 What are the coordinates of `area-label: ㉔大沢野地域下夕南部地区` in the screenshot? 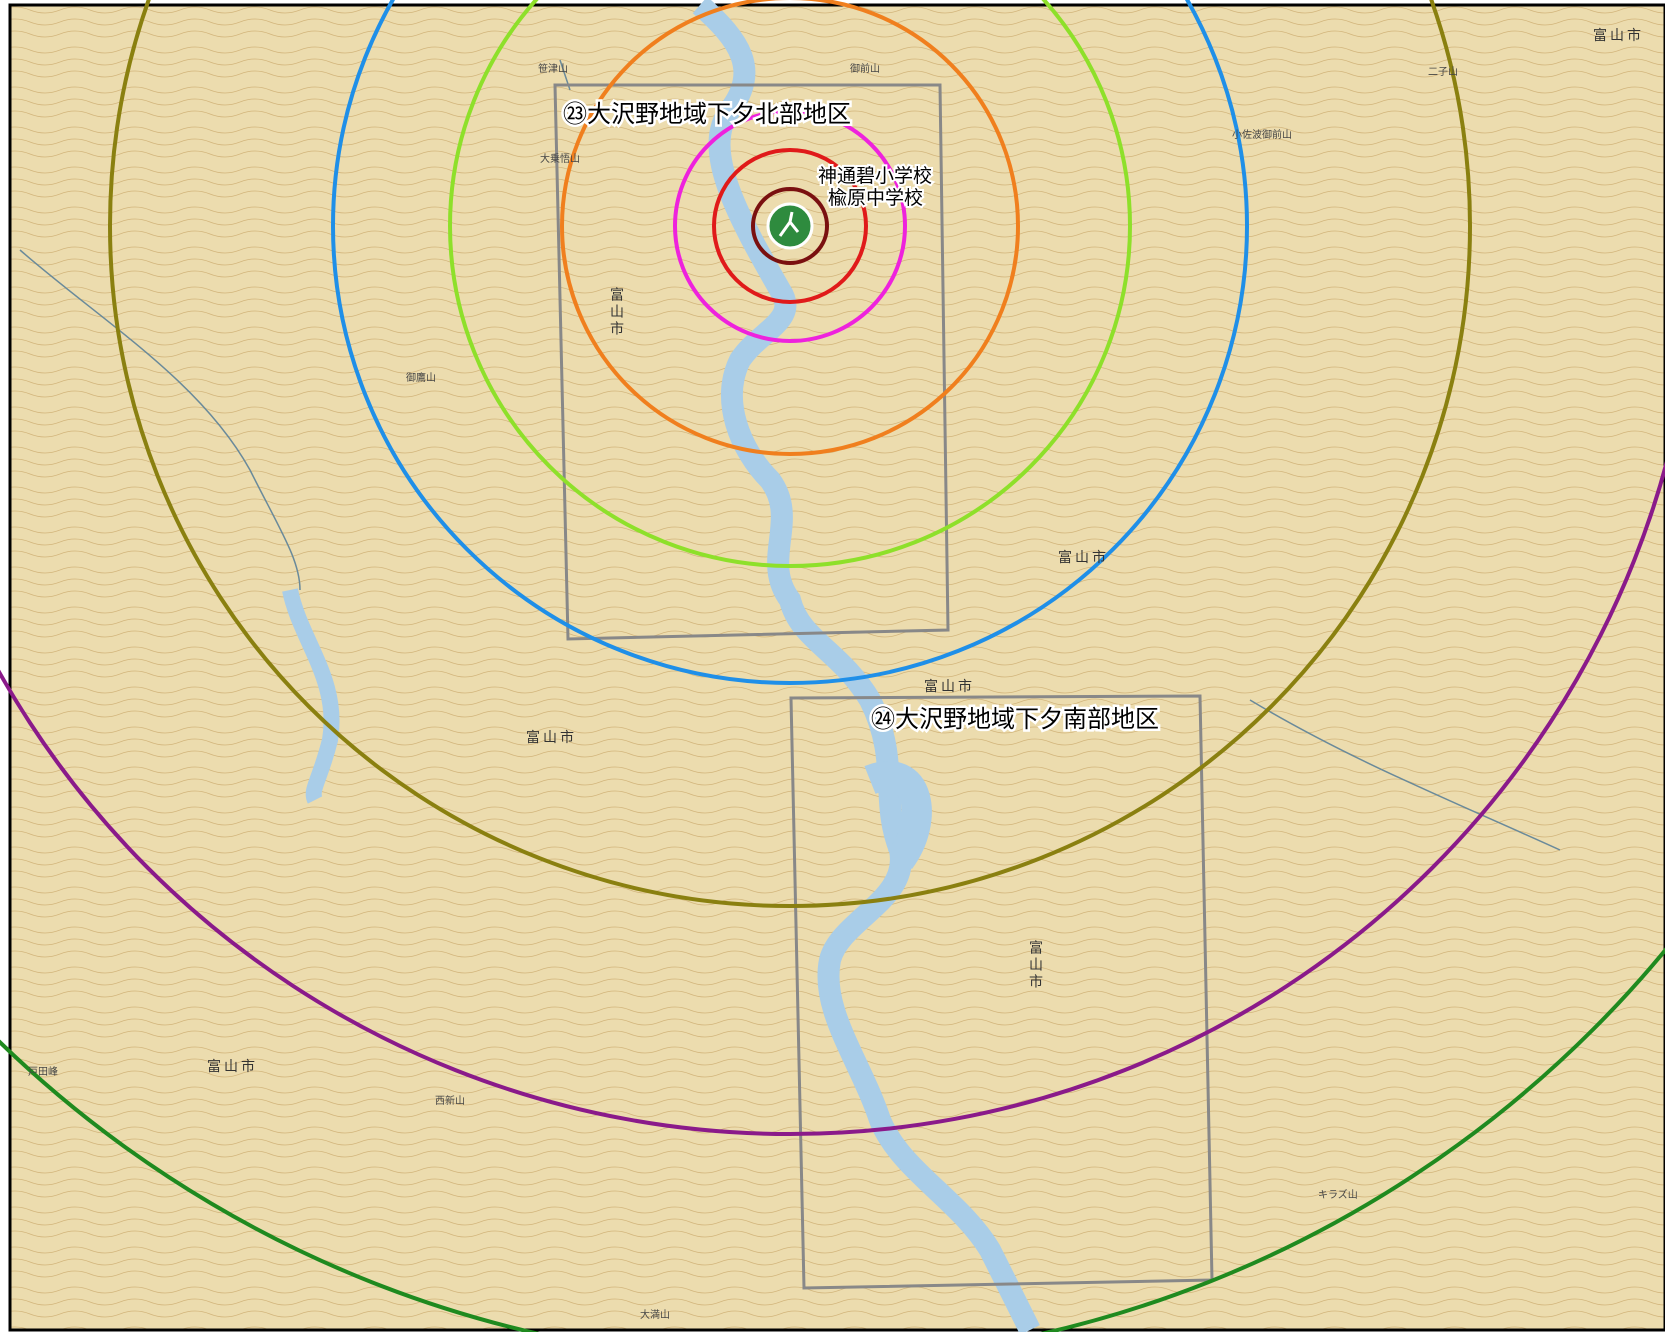 It's located at (1015, 719).